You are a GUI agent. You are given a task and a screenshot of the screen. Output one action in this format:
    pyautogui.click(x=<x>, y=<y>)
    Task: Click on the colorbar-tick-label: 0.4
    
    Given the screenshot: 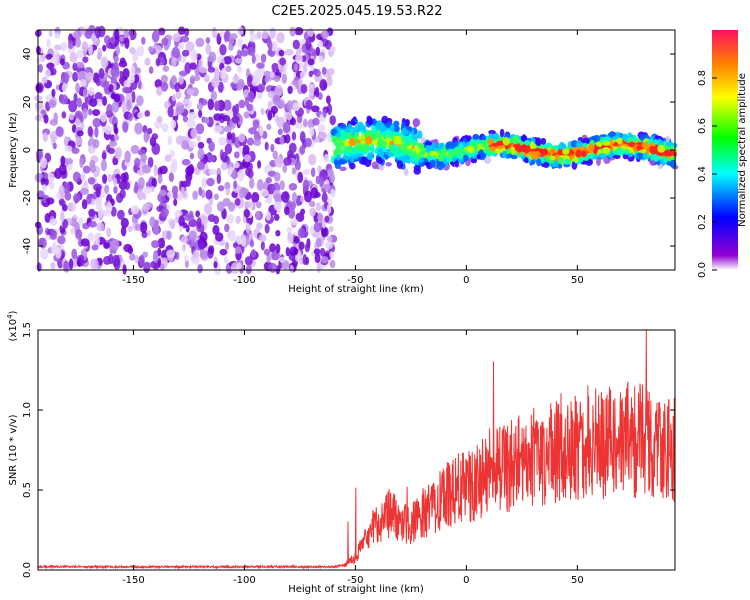 What is the action you would take?
    pyautogui.click(x=702, y=174)
    